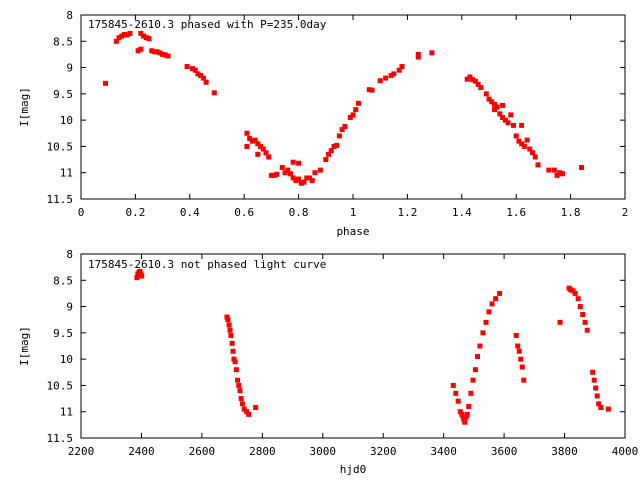  I want to click on x-tick-label: 1.2, so click(407, 212).